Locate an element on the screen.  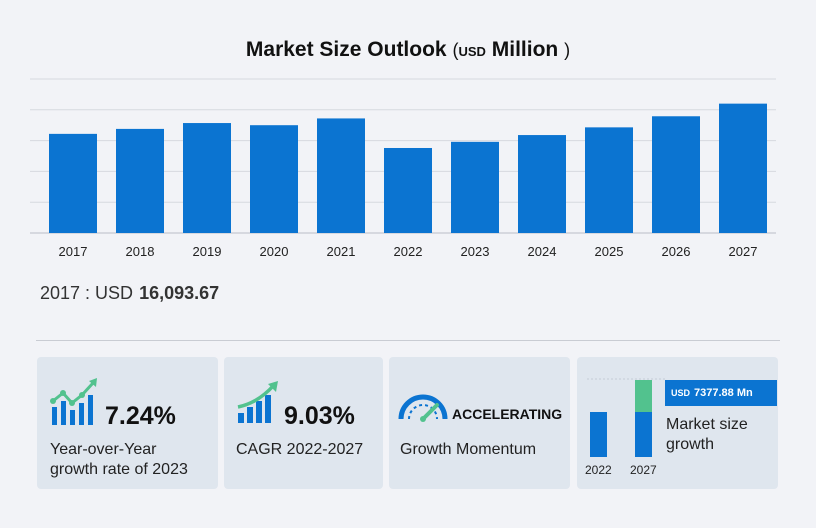
title-unit: USD is located at coordinates (472, 51).